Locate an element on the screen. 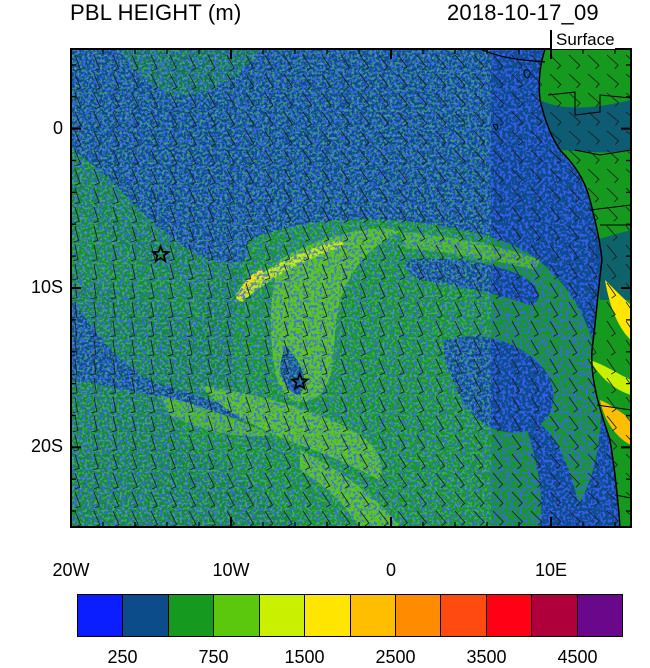 This screenshot has height=668, width=650. x-tick-label: 0 is located at coordinates (391, 570).